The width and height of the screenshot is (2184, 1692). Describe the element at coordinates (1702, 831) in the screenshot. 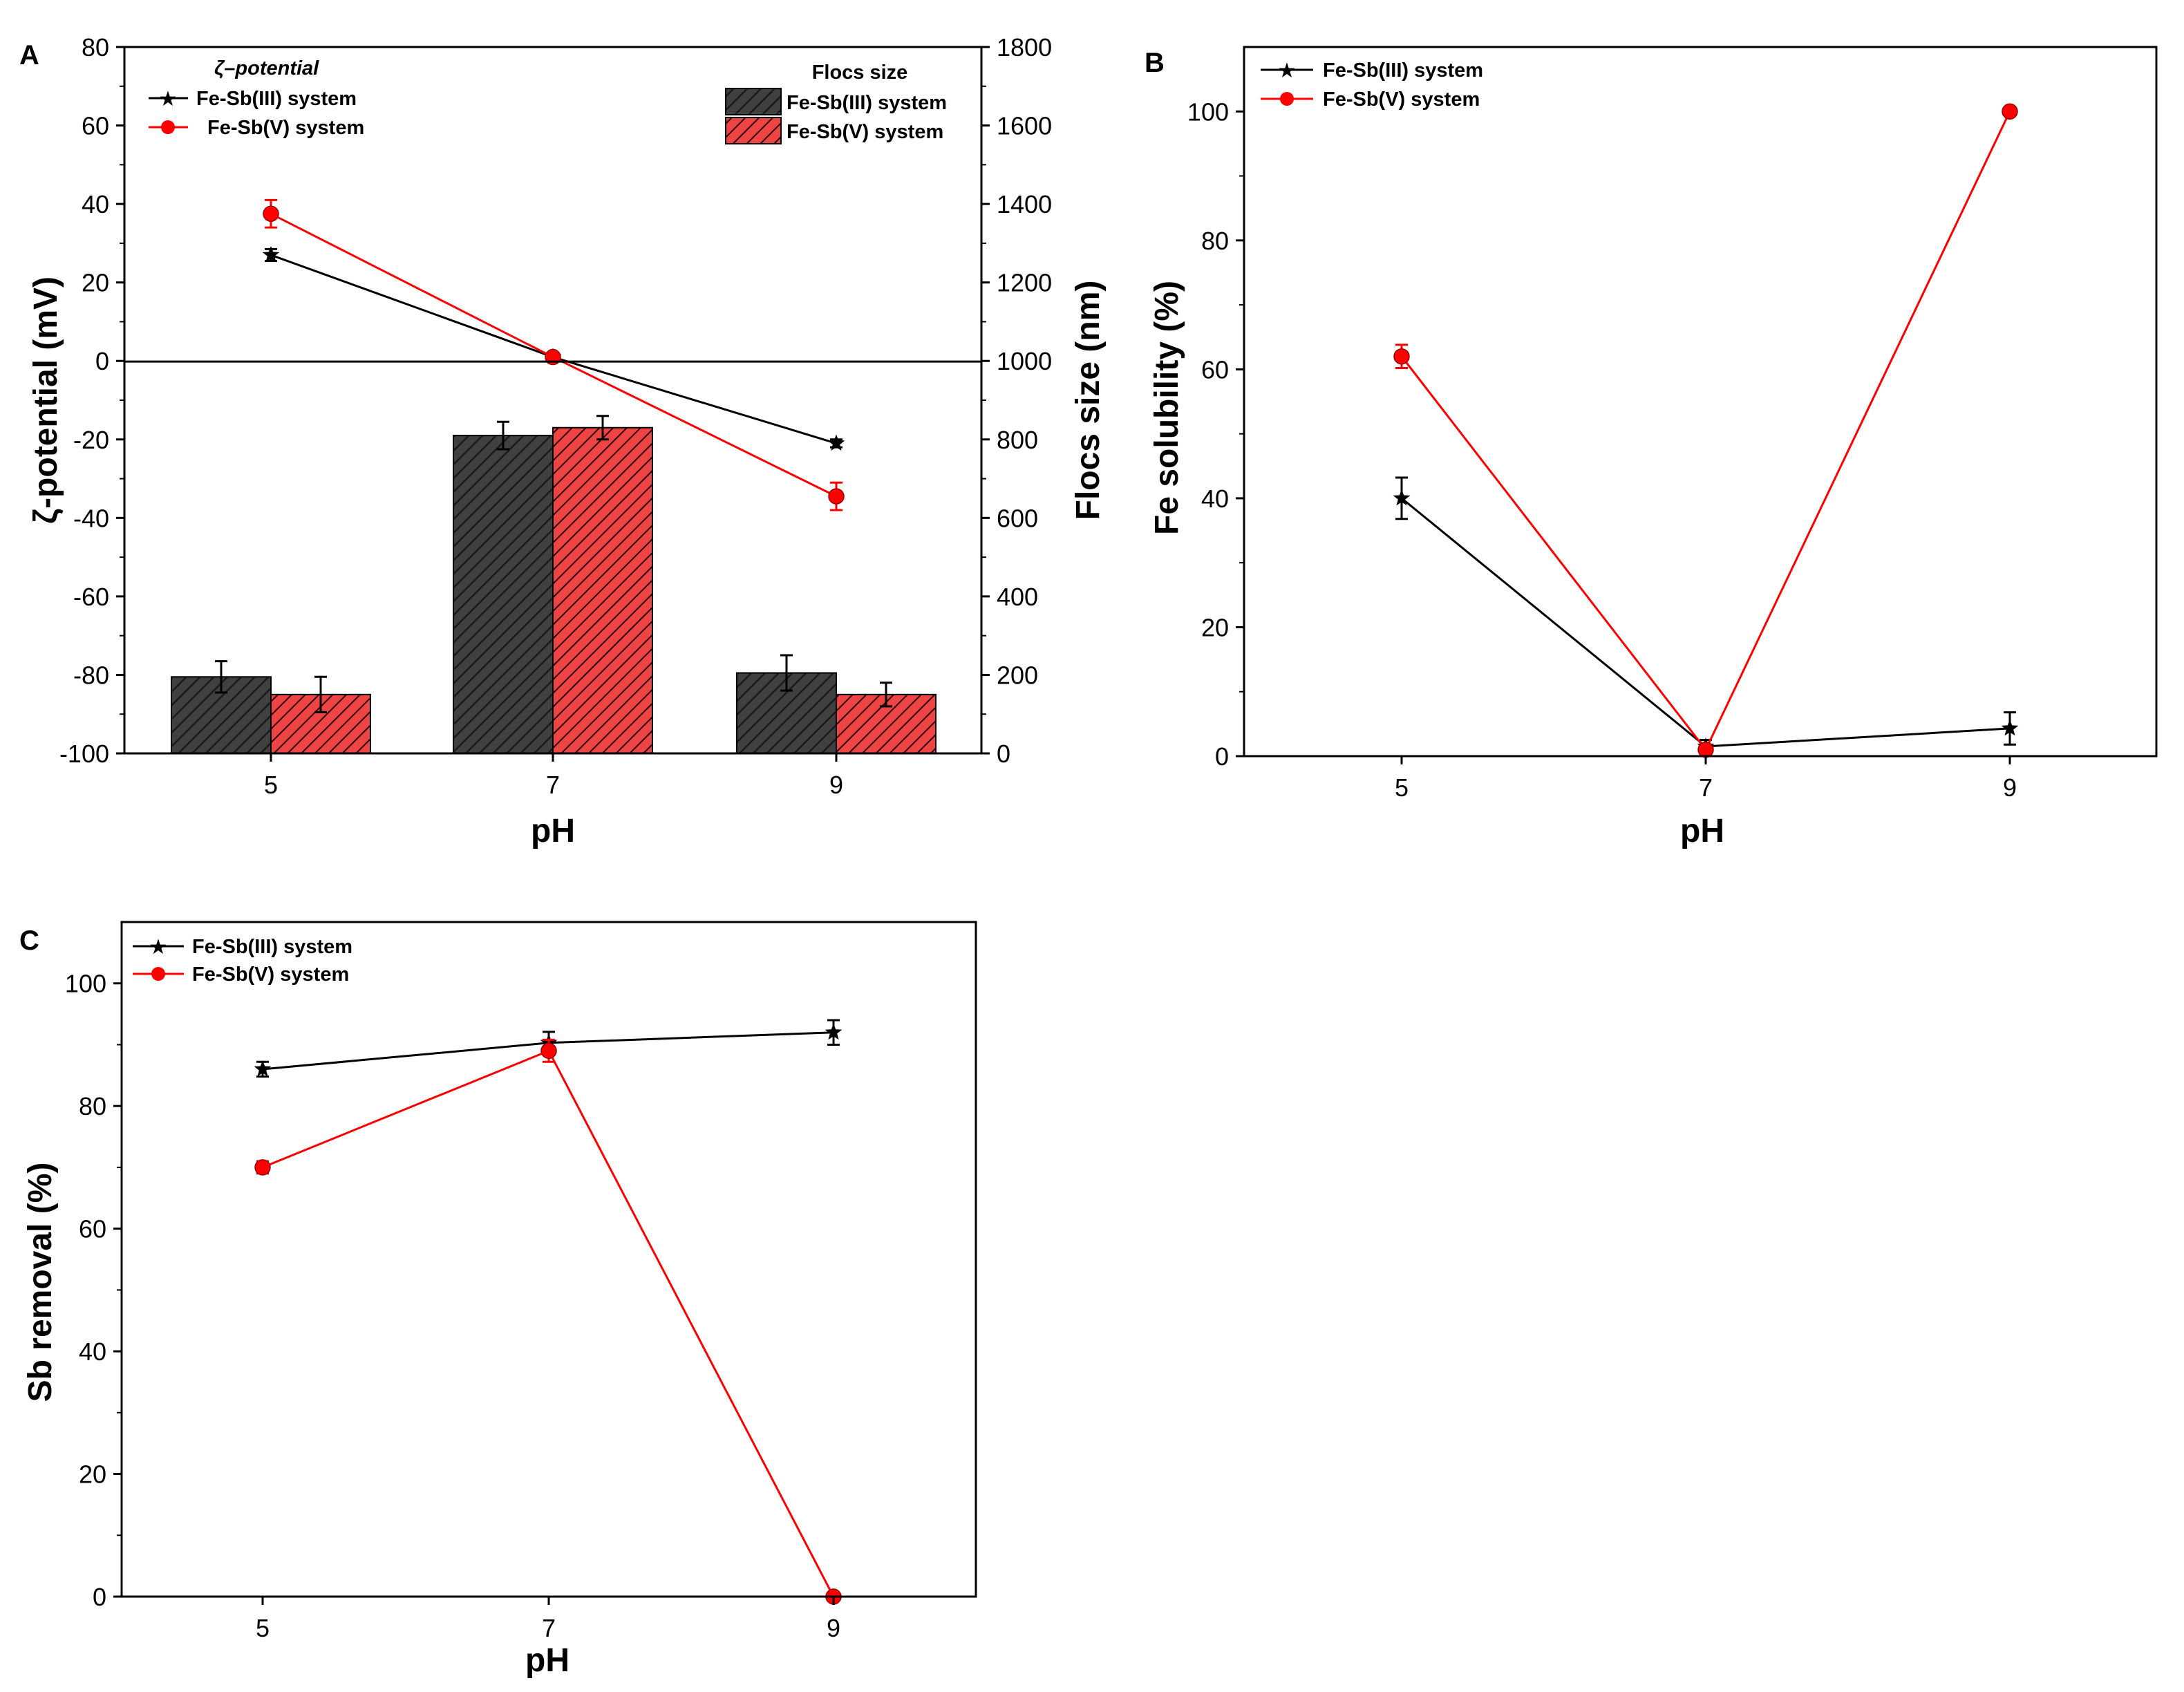

I see `panel-b-xlabel: pH` at that location.